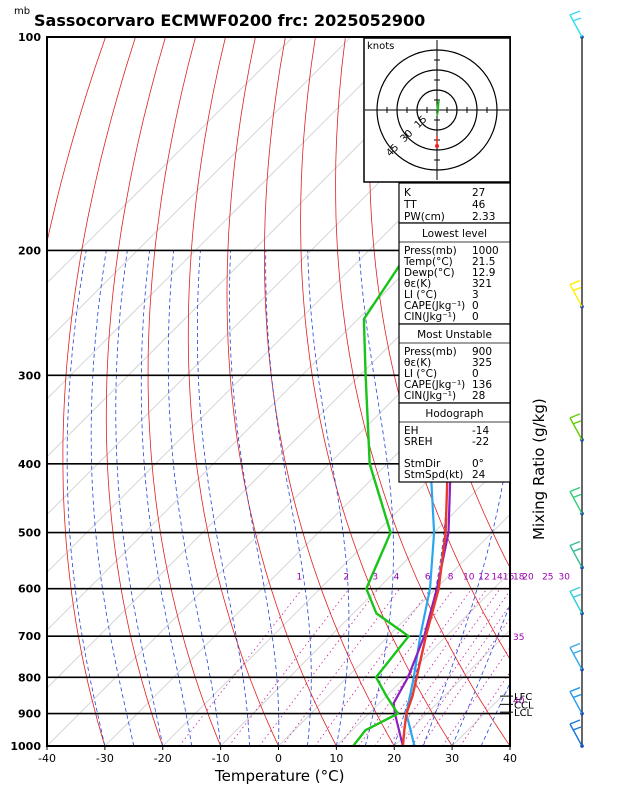  I want to click on index-label: StmSpd(kt), so click(433, 475).